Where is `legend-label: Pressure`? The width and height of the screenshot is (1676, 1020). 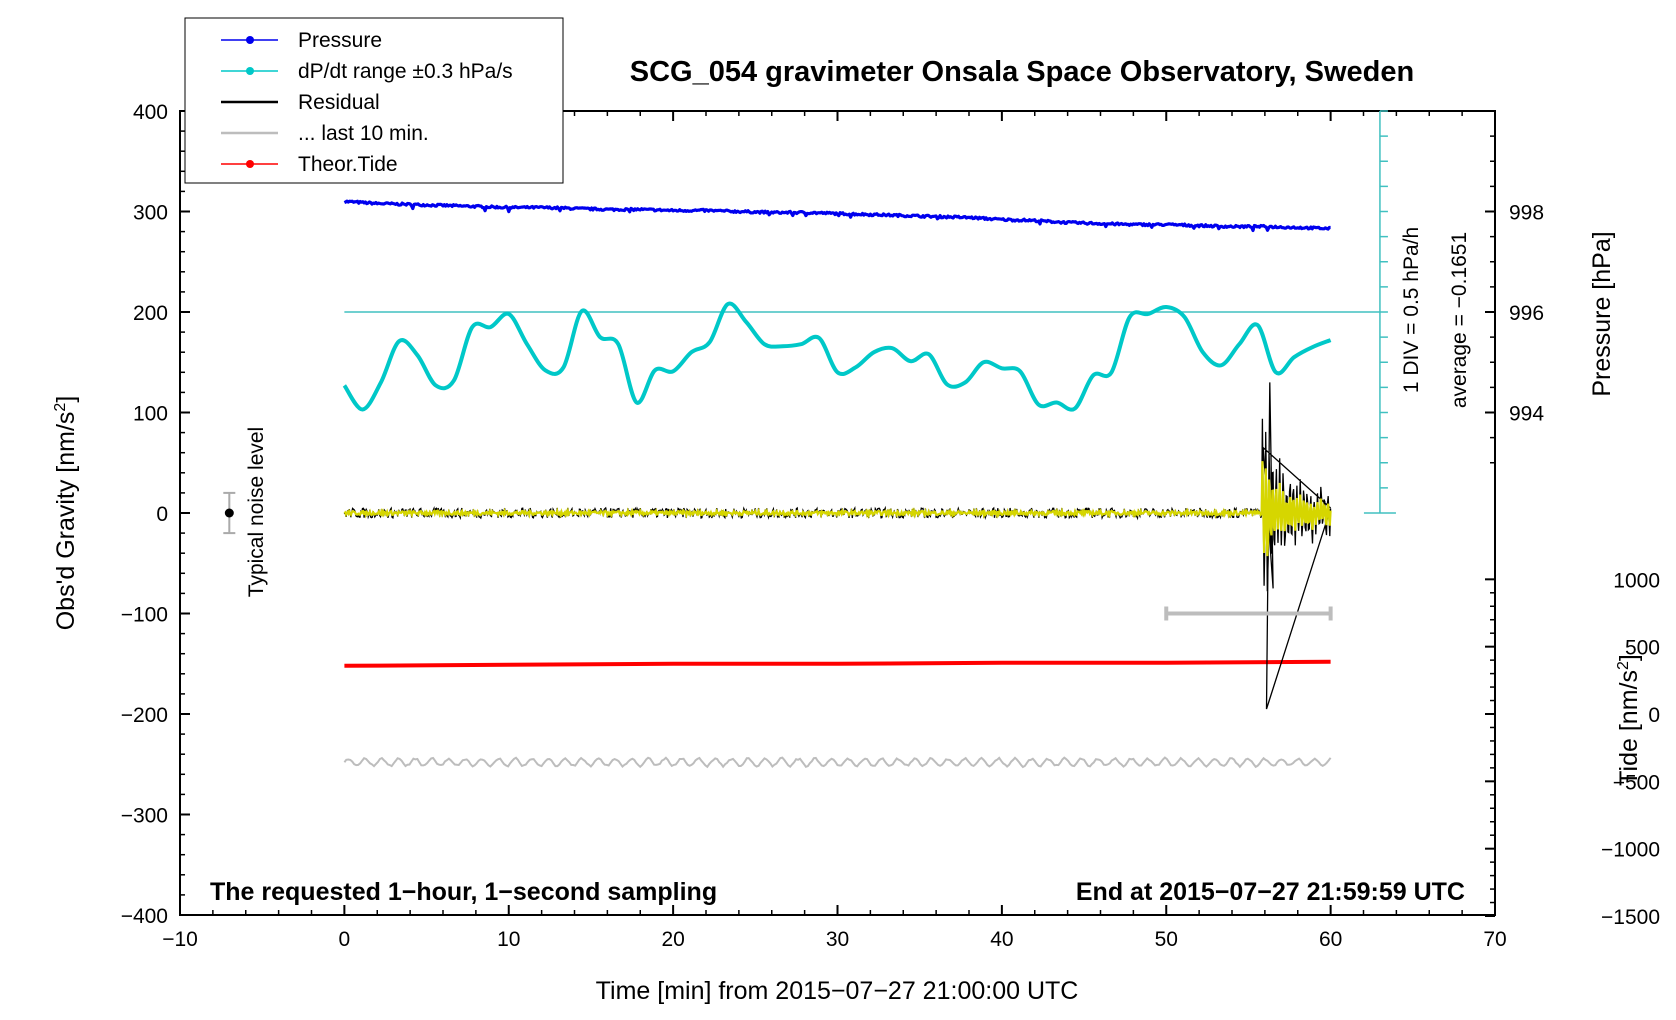 legend-label: Pressure is located at coordinates (340, 40).